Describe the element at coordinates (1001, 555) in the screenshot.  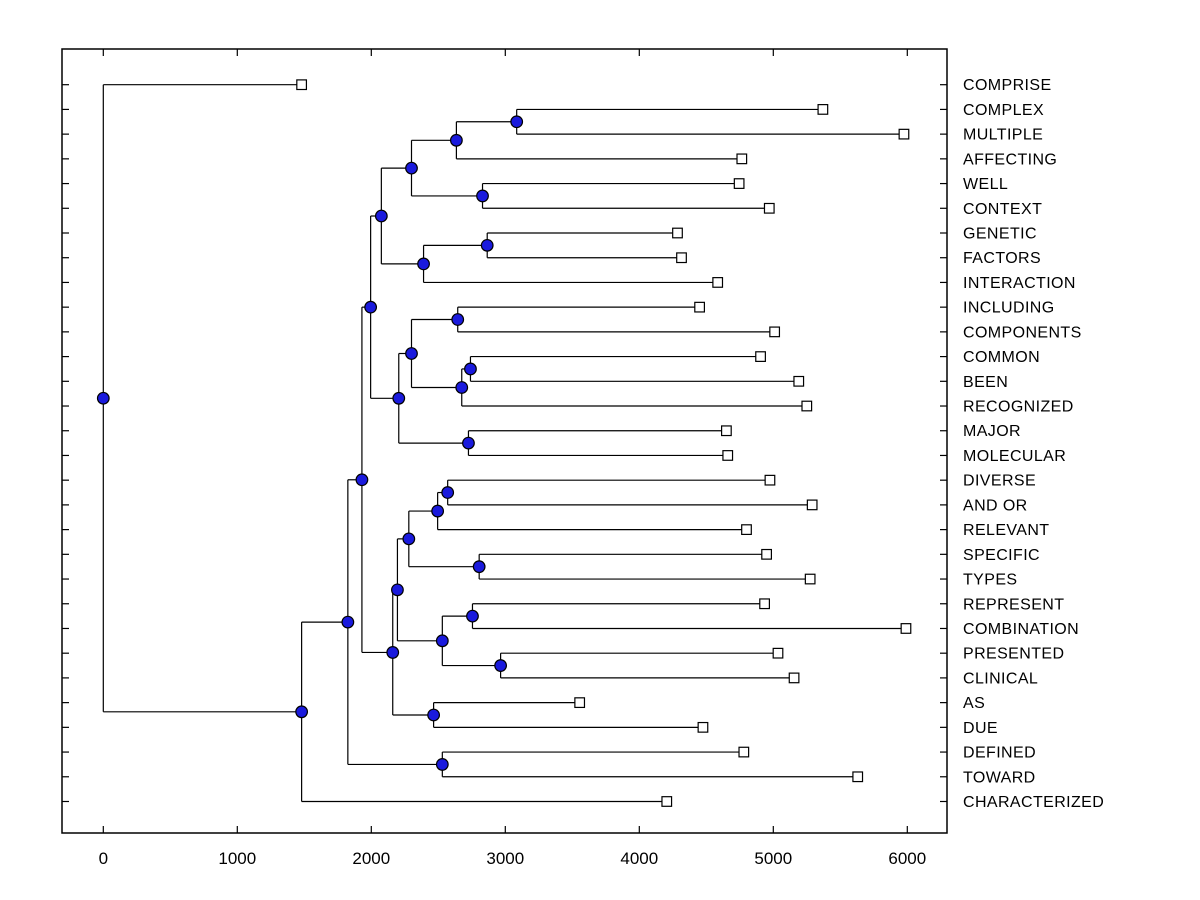
I see `leaf-label: SPECIFIC` at that location.